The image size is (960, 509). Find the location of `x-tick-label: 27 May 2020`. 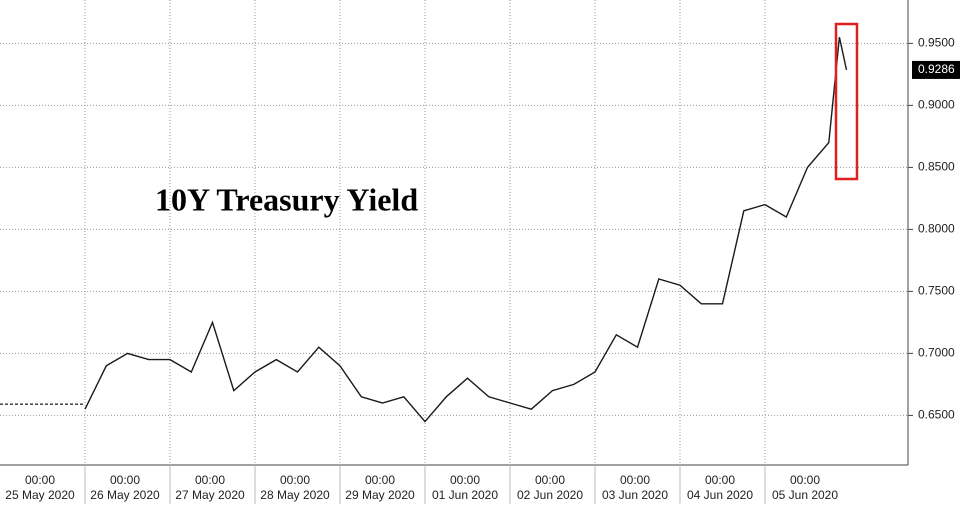

x-tick-label: 27 May 2020 is located at coordinates (210, 495).